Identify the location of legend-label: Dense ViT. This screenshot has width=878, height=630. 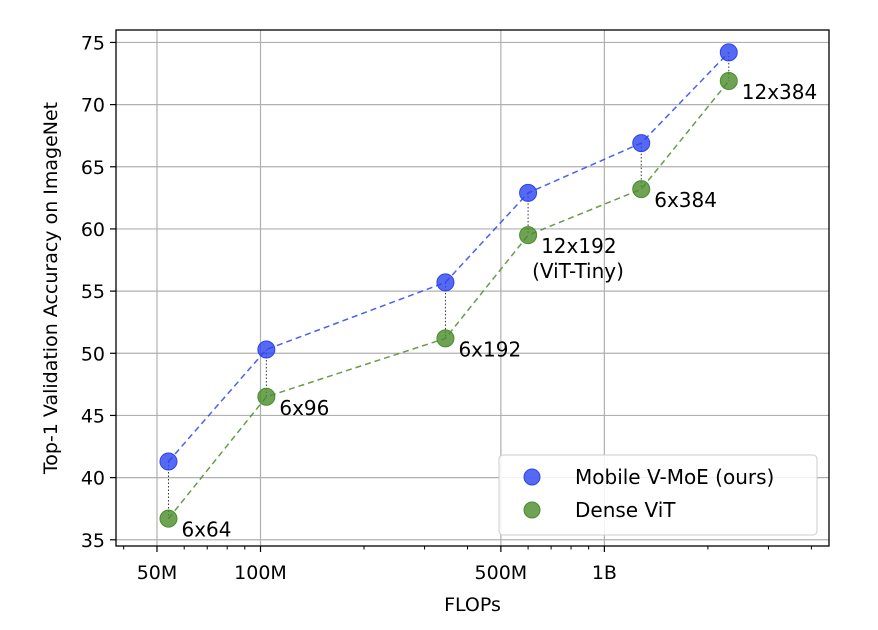
(625, 510).